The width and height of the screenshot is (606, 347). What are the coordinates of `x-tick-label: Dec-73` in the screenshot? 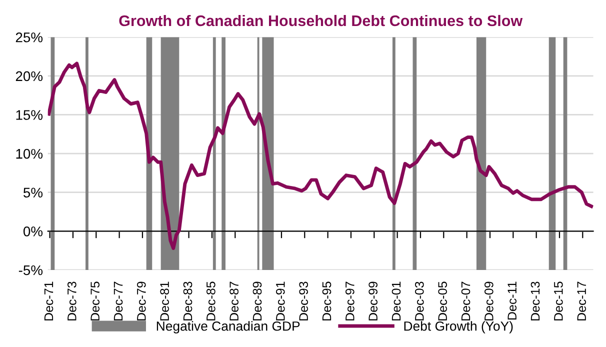 It's located at (71, 301).